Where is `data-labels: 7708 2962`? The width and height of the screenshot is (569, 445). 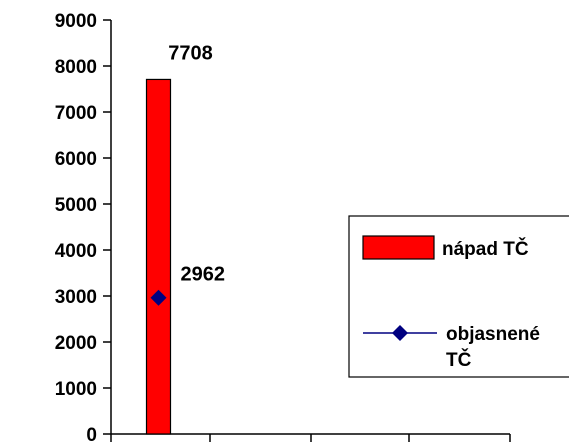 data-labels: 7708 2962 is located at coordinates (196, 163).